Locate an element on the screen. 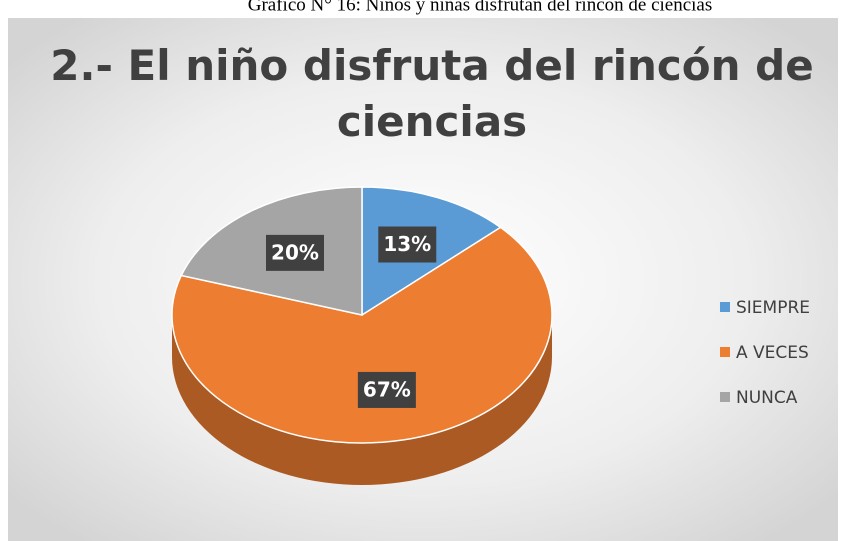 The width and height of the screenshot is (846, 541). legend-label: NUNCA is located at coordinates (767, 398).